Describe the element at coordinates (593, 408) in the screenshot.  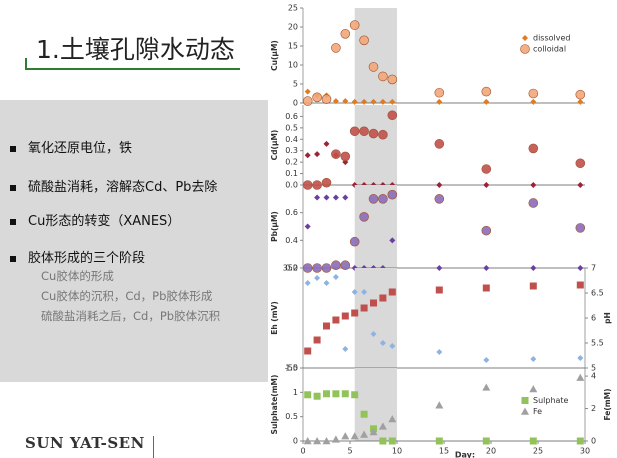
I see `y2-tick-label: 2` at that location.